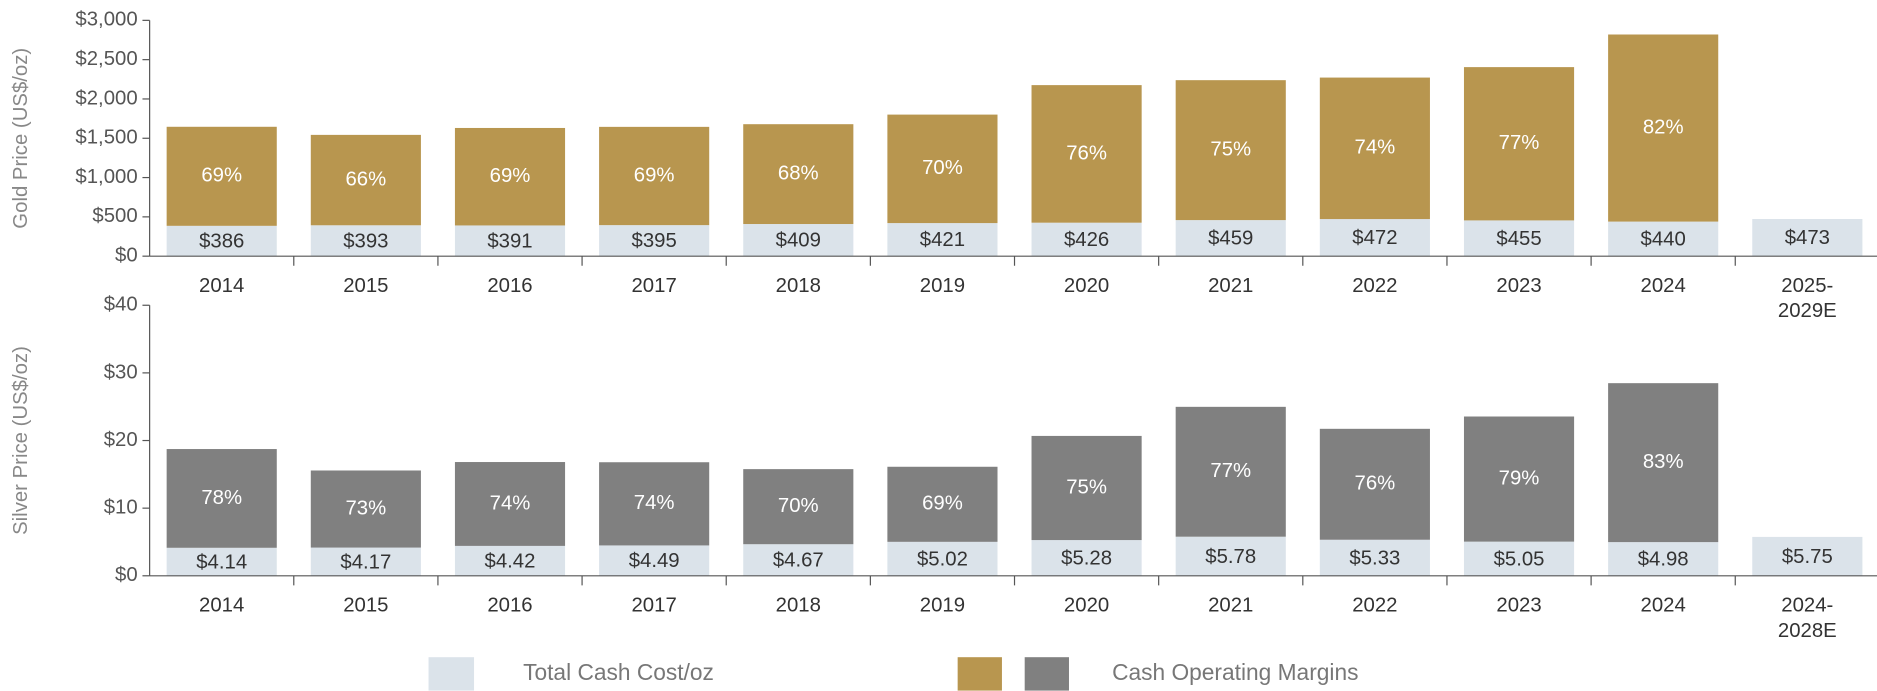 Image resolution: width=1877 pixels, height=691 pixels. Describe the element at coordinates (121, 372) in the screenshot. I see `y-tick-label: $30` at that location.